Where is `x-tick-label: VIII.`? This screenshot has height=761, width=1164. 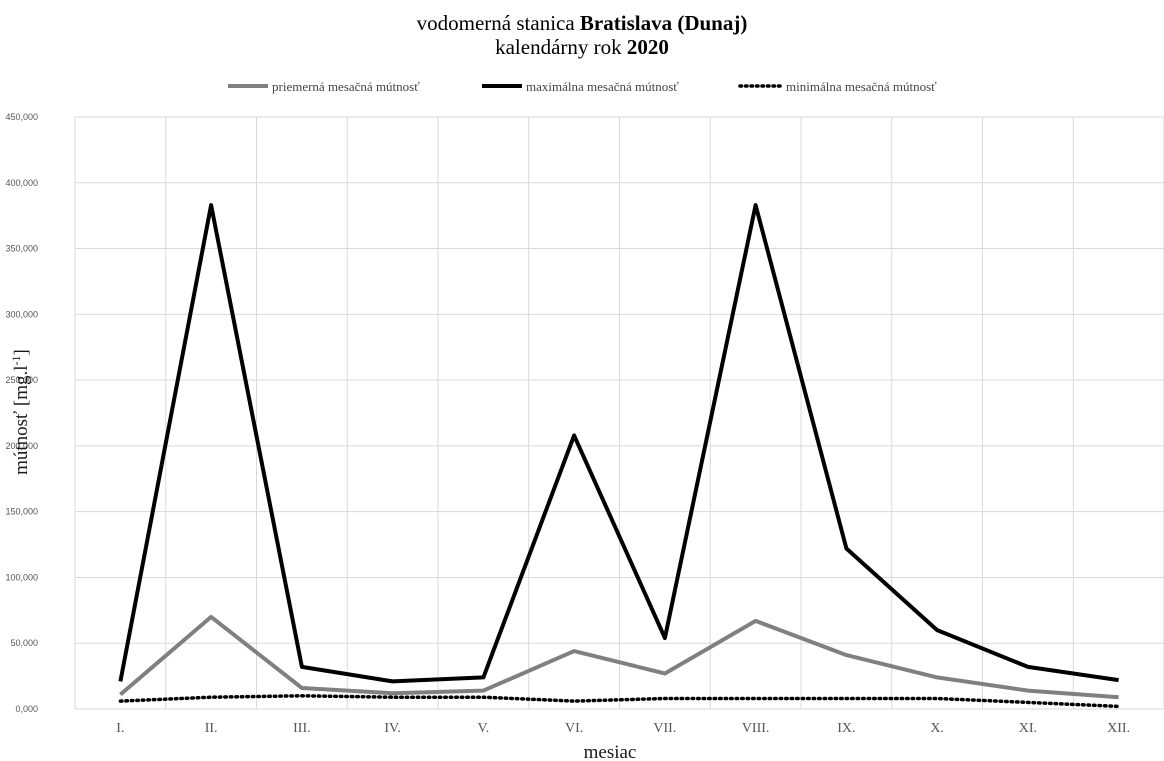 x-tick-label: VIII. is located at coordinates (756, 728).